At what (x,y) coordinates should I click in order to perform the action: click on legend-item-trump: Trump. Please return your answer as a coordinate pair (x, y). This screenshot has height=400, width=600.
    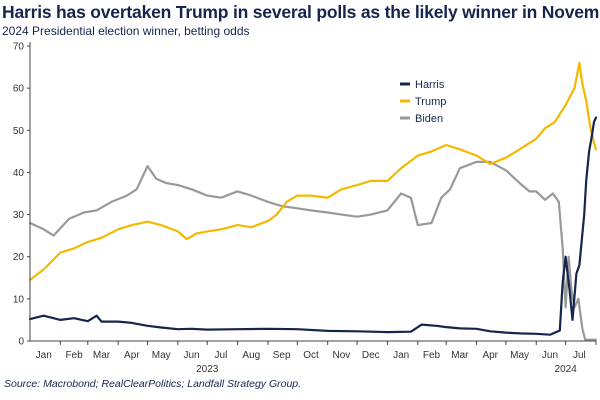
    Looking at the image, I should click on (423, 102).